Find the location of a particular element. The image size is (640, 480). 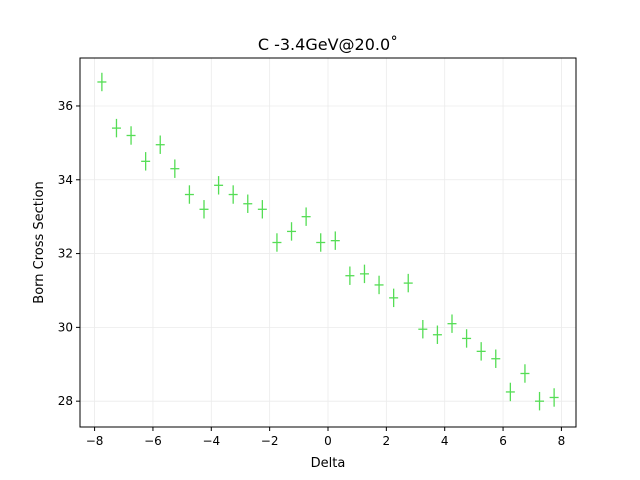

y-tick-label: 30 is located at coordinates (65, 327).